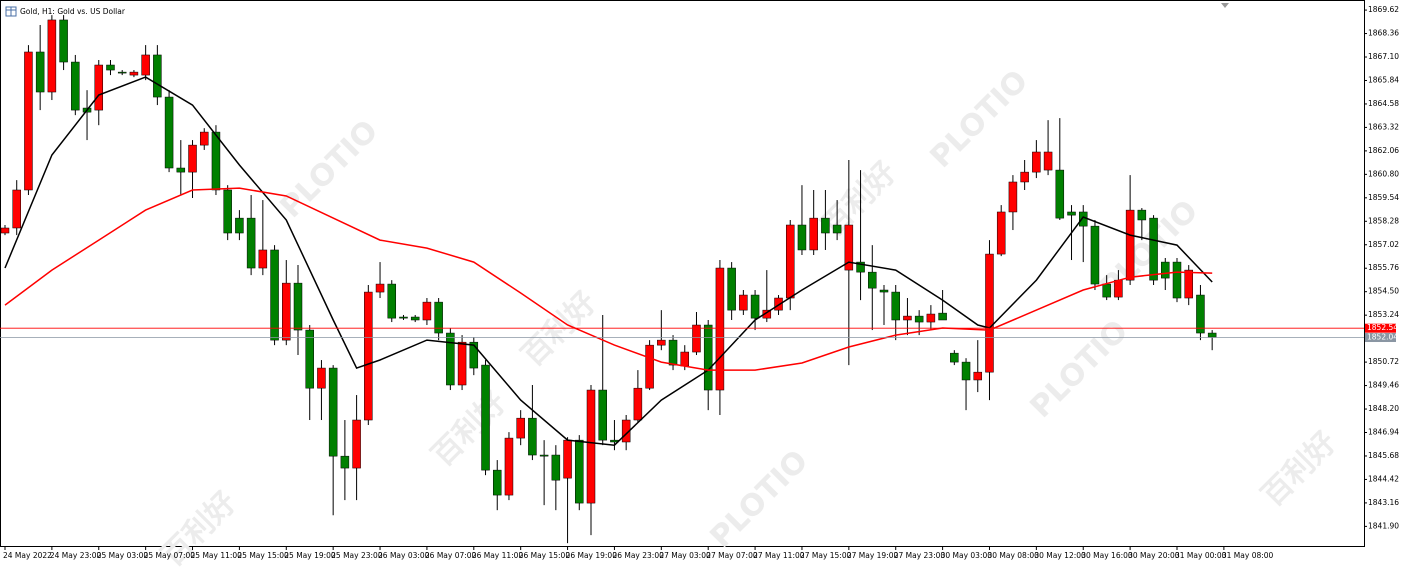 Image resolution: width=1406 pixels, height=568 pixels. What do you see at coordinates (638, 555) in the screenshot?
I see `x-tick-label: 26 May 23:00` at bounding box center [638, 555].